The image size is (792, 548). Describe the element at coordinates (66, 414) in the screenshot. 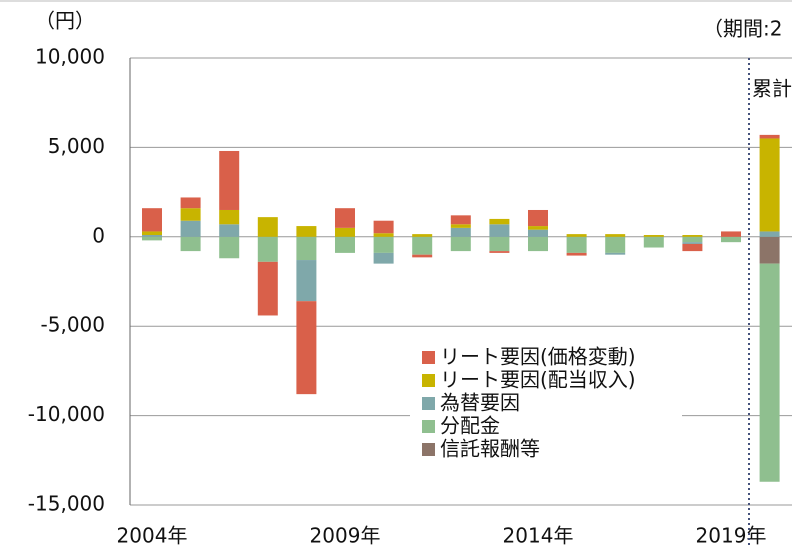

I see `y-tick-label: -10,000` at that location.